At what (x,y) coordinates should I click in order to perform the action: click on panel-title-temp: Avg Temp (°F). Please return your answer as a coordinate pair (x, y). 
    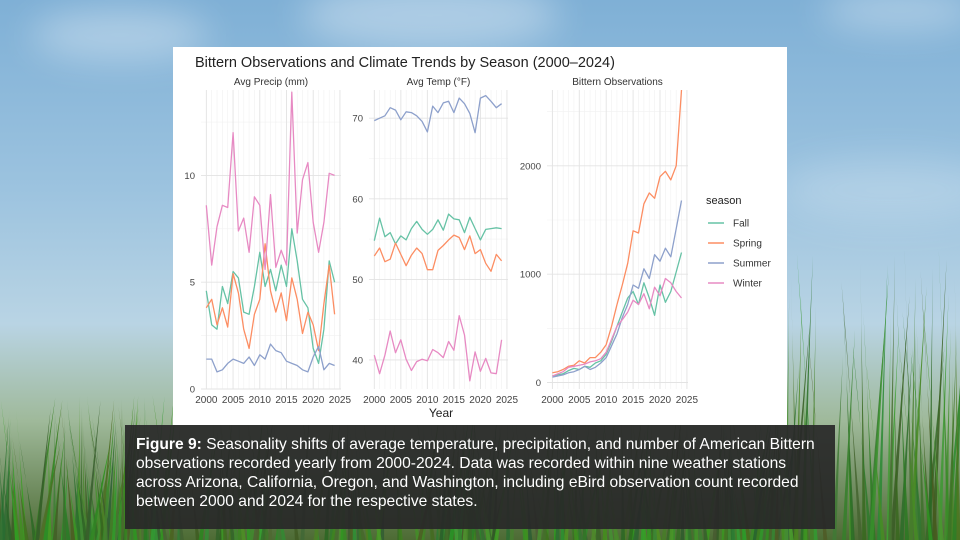
    Looking at the image, I should click on (439, 82).